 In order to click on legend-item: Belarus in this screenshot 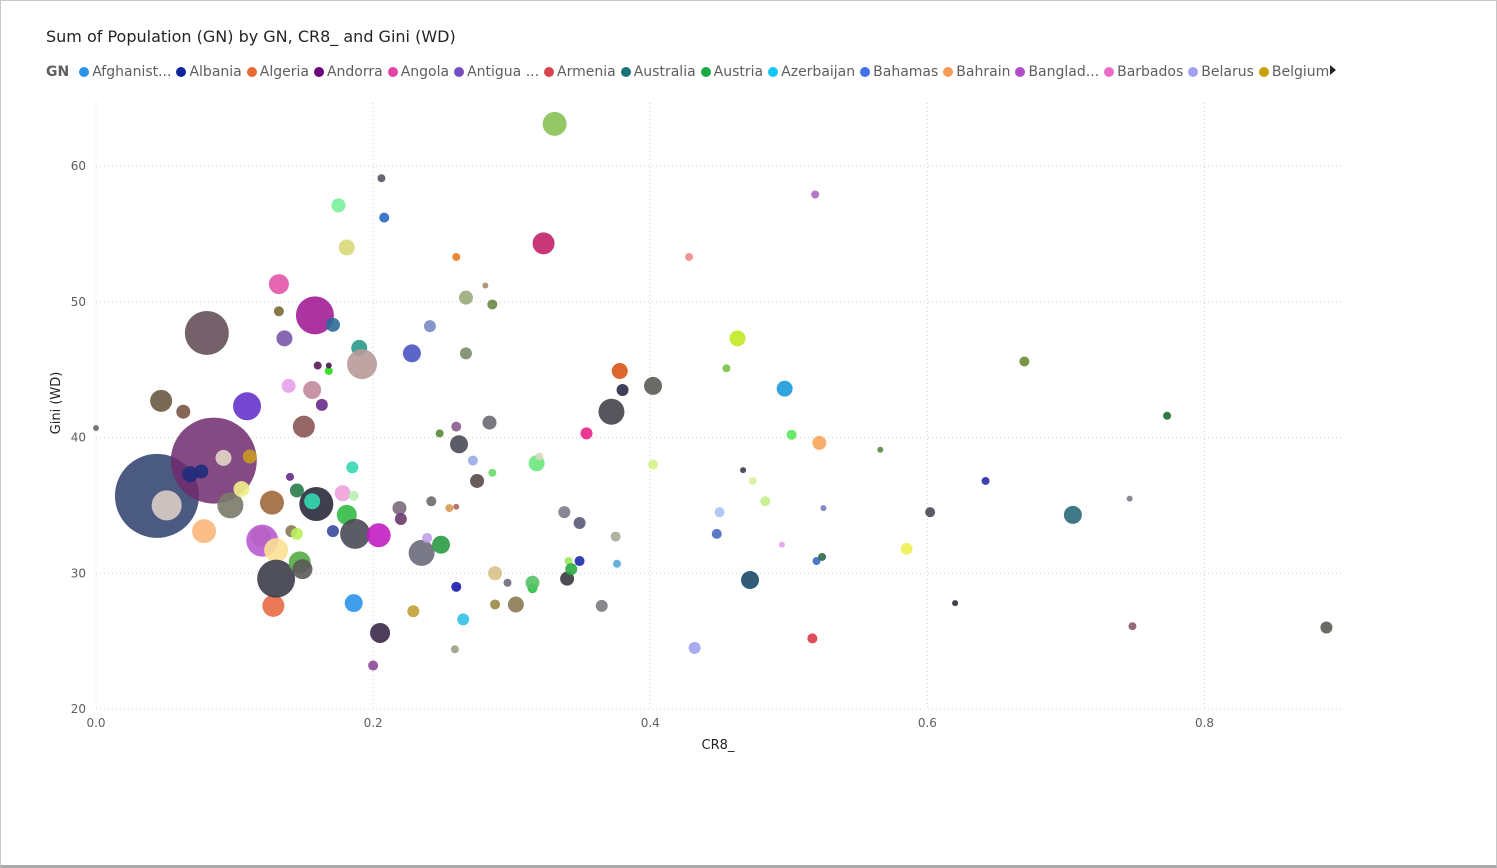, I will do `click(1221, 72)`.